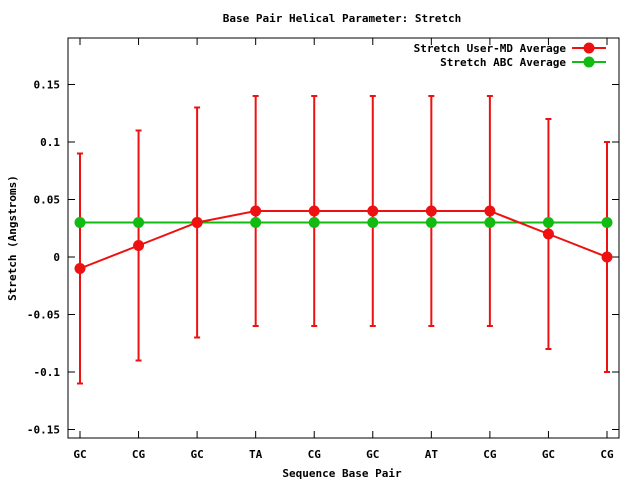 This screenshot has height=480, width=640. I want to click on series-line, so click(343, 240).